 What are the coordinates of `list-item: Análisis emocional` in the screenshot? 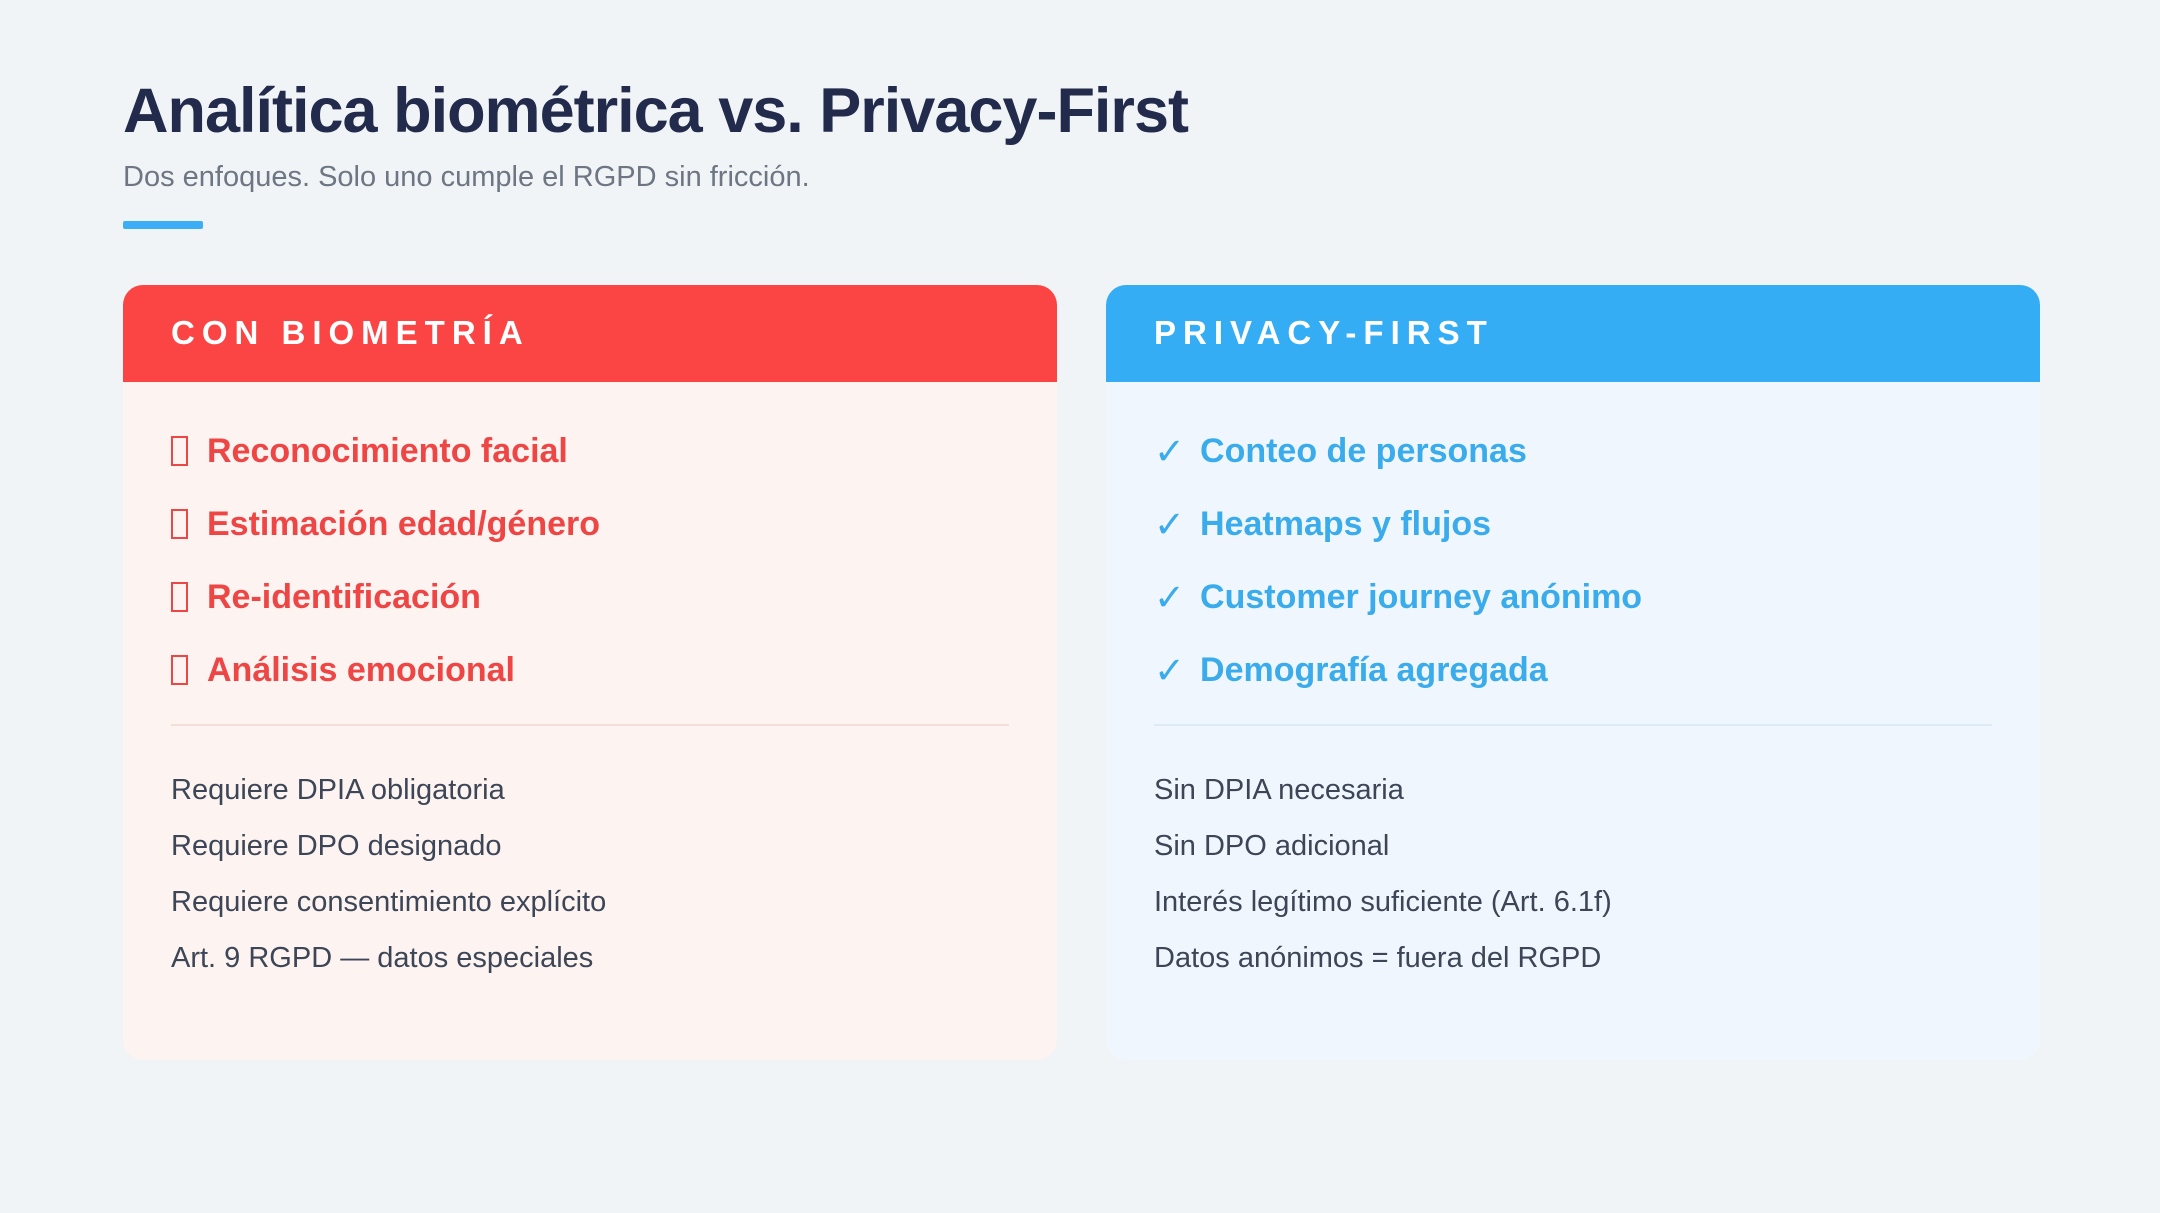 It's located at (590, 670).